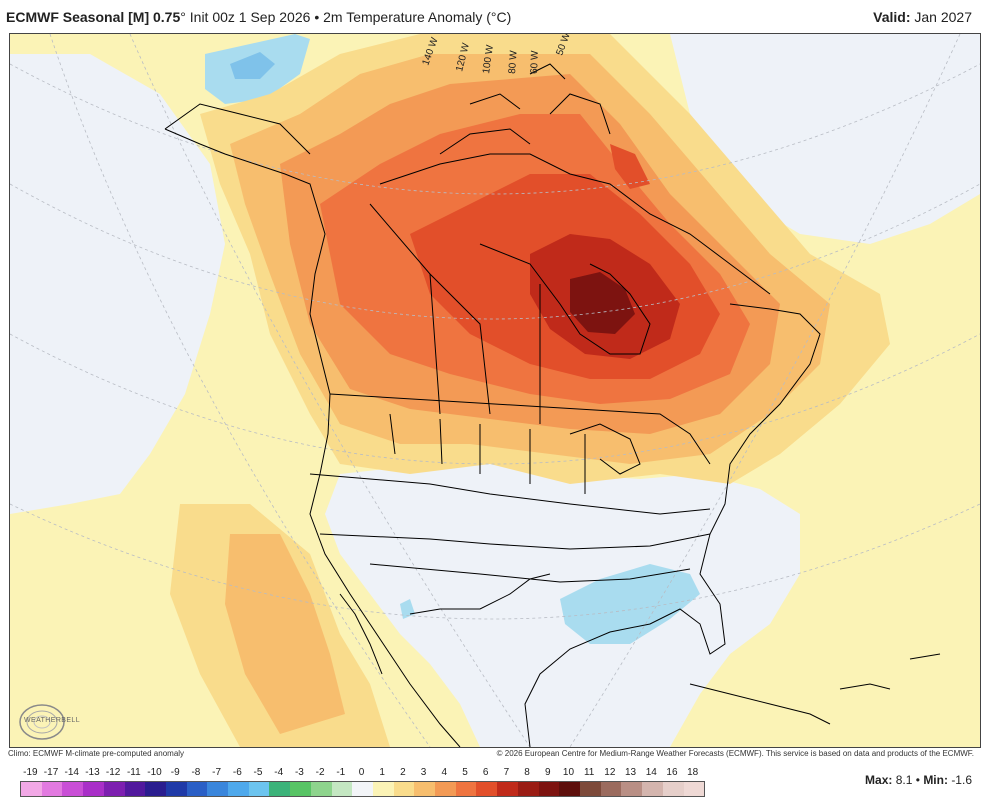  Describe the element at coordinates (465, 772) in the screenshot. I see `colorbar-tick-label: 5` at that location.